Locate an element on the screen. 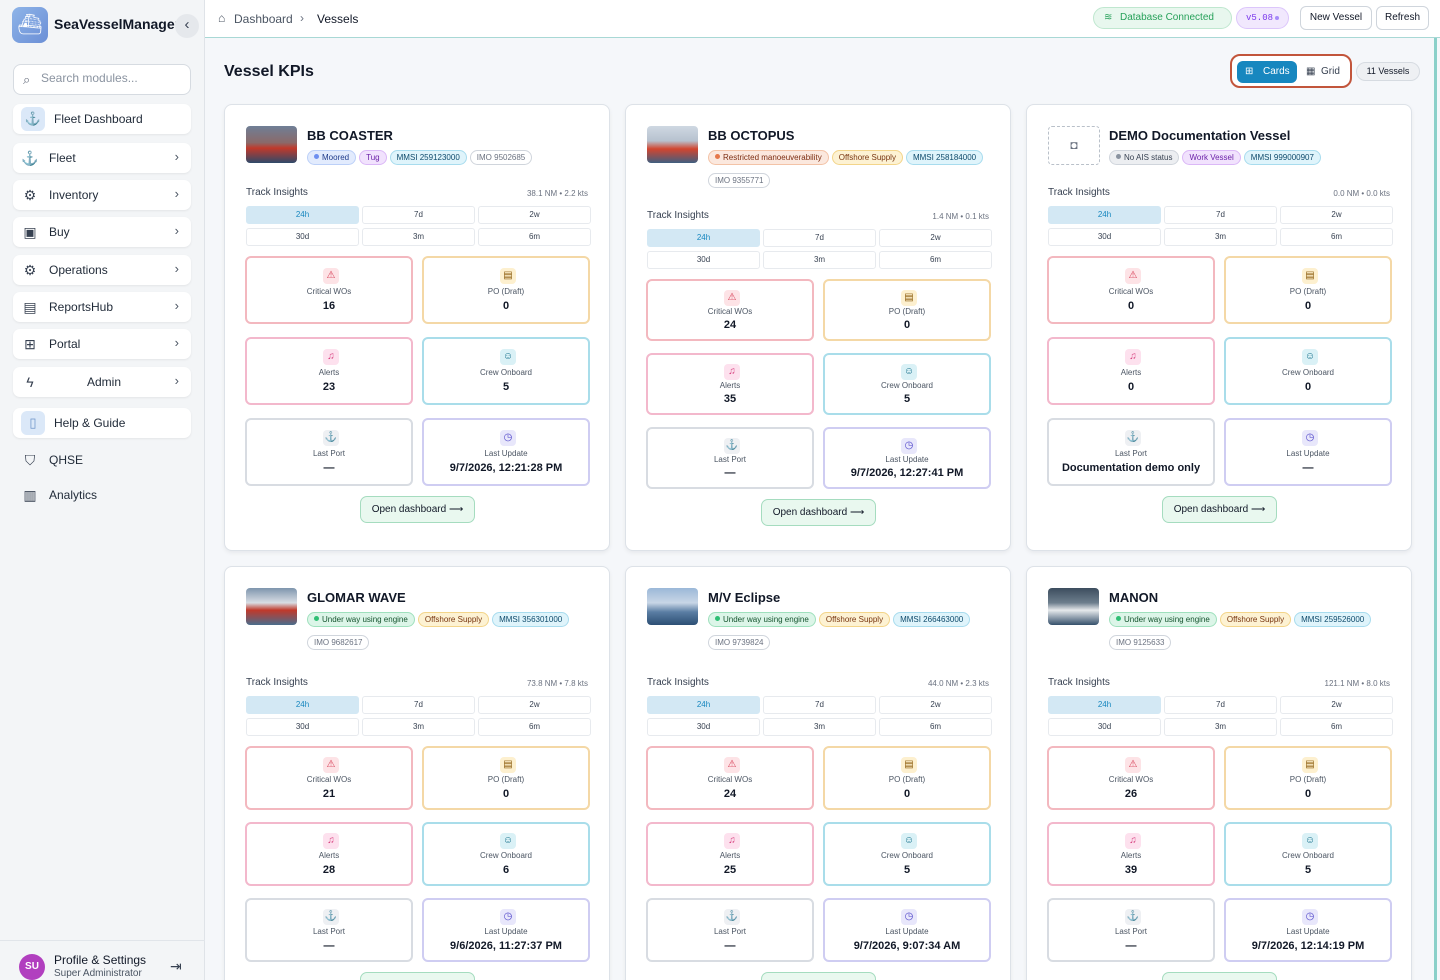  critical-wos-tile: ⚠ Critical WOs 0 is located at coordinates (1131, 290).